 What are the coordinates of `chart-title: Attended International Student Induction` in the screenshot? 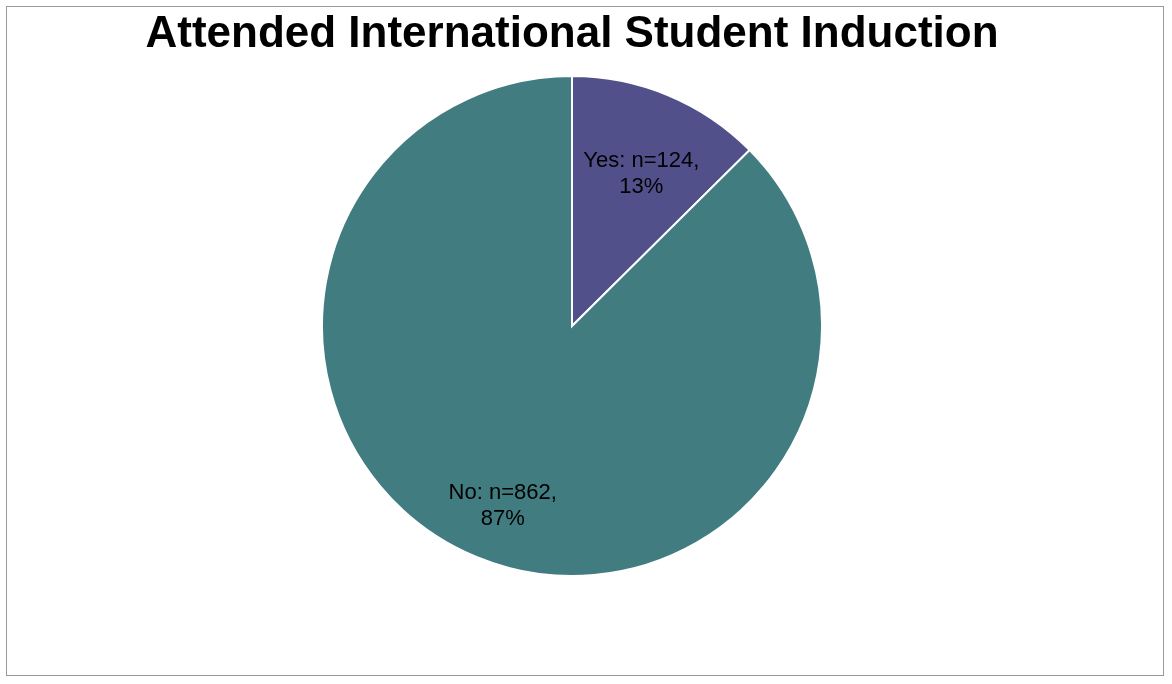 It's located at (572, 31).